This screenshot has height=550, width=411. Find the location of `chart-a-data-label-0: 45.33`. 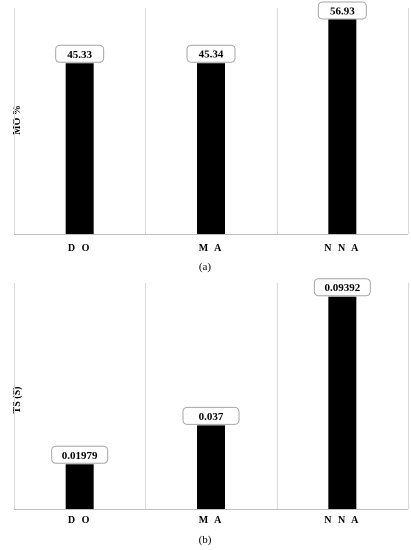

chart-a-data-label-0: 45.33 is located at coordinates (79, 55).